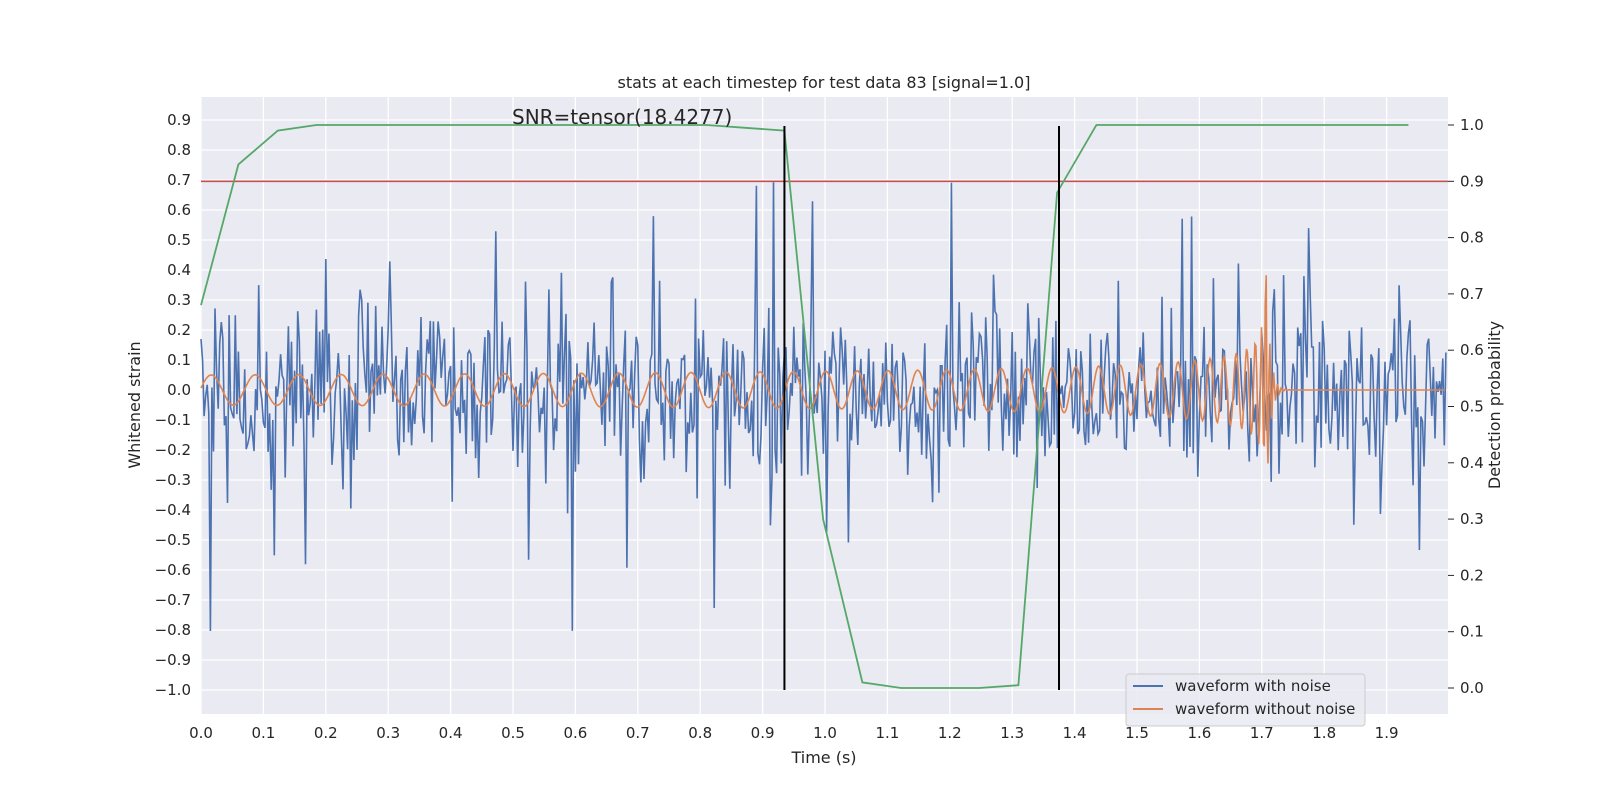 This screenshot has width=1600, height=800. What do you see at coordinates (451, 733) in the screenshot?
I see `x-tick-label: 0.4` at bounding box center [451, 733].